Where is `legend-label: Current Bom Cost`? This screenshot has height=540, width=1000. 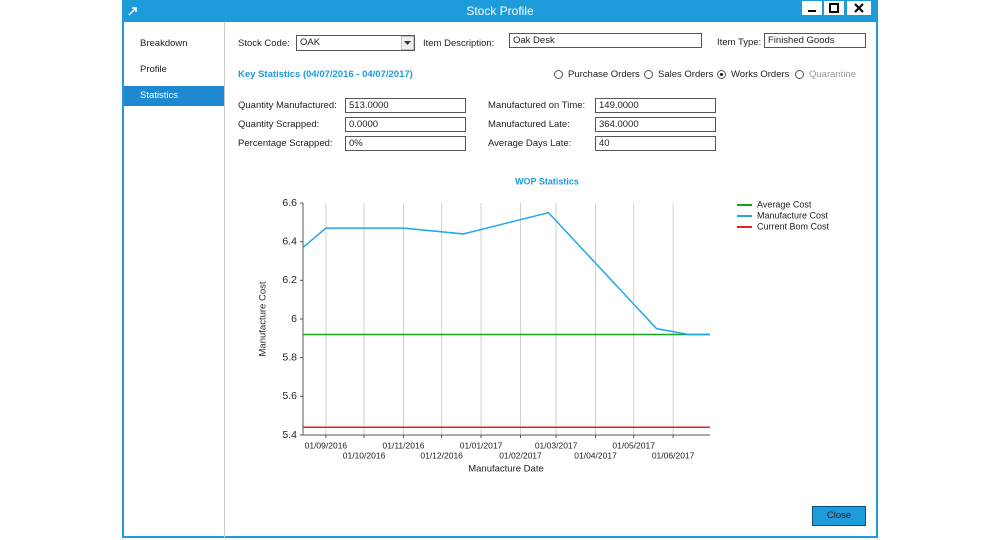 legend-label: Current Bom Cost is located at coordinates (793, 226).